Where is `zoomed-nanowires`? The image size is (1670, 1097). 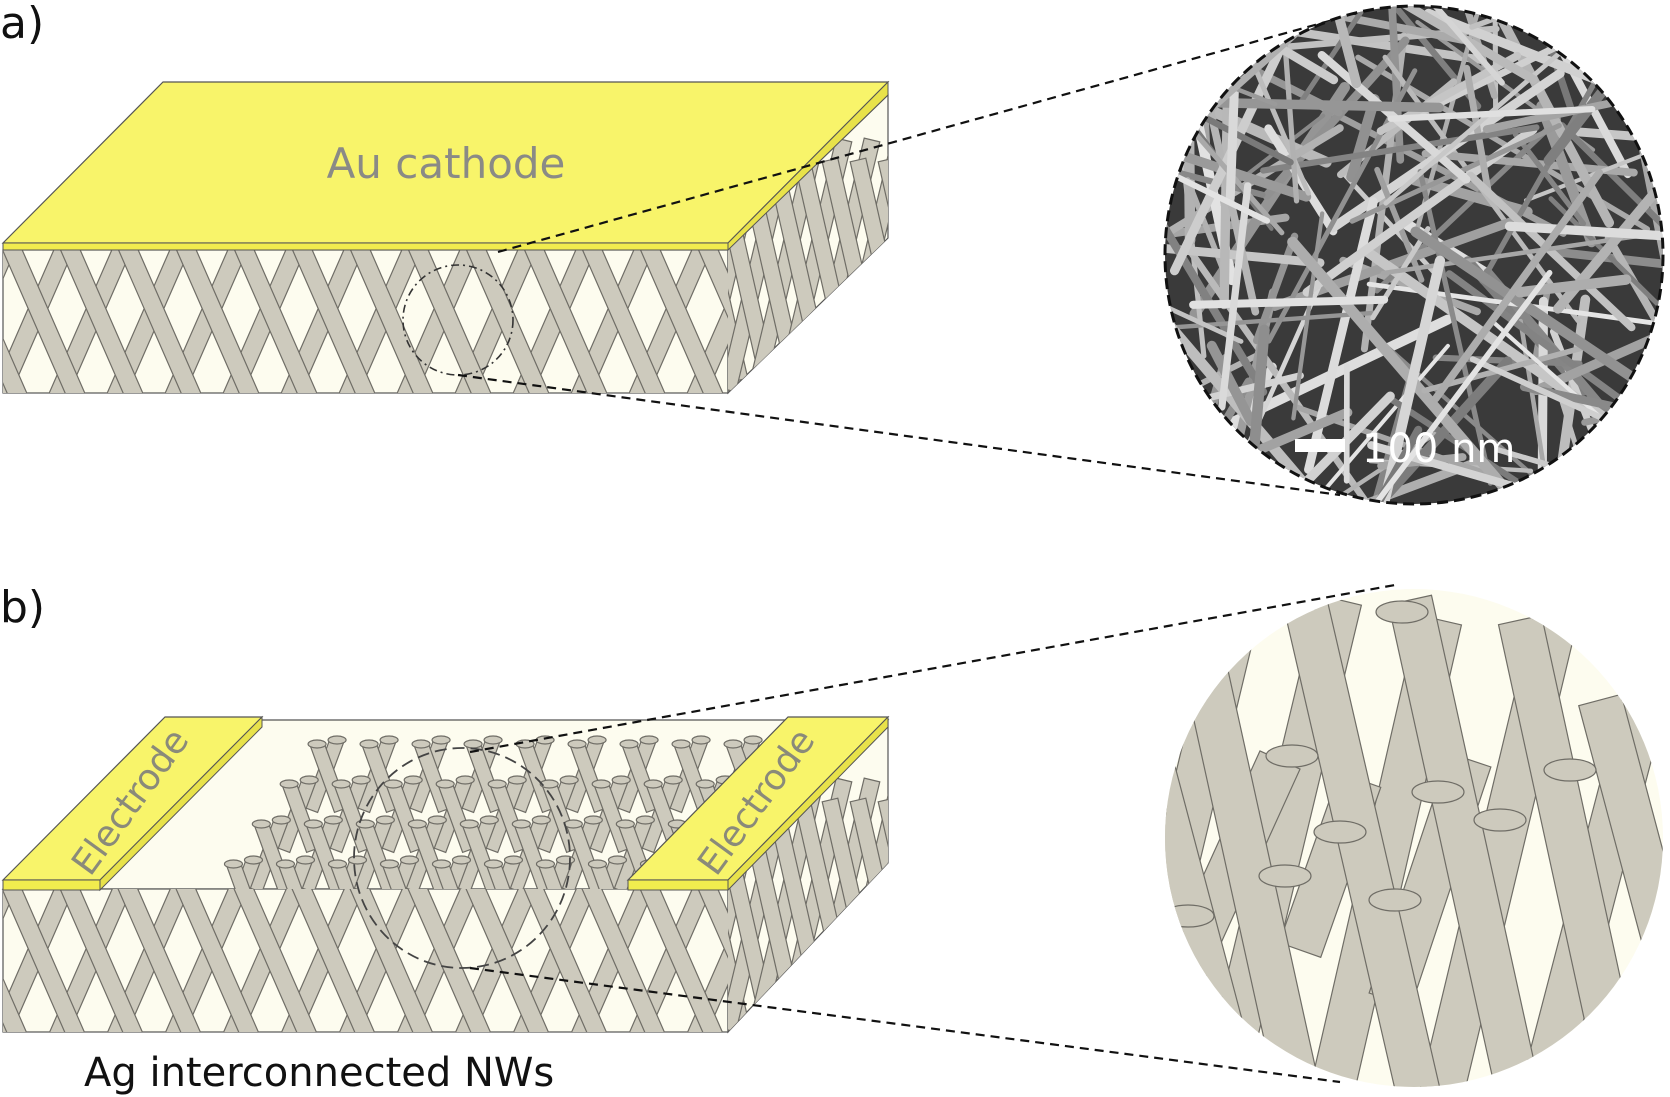 zoomed-nanowires is located at coordinates (1414, 838).